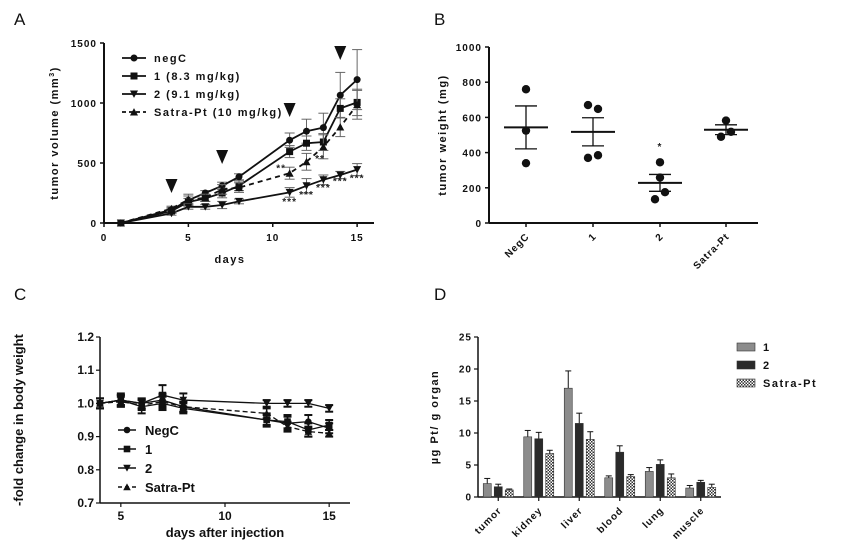  What do you see at coordinates (120, 516) in the screenshot?
I see `panel-c-xtick-label: 5` at bounding box center [120, 516].